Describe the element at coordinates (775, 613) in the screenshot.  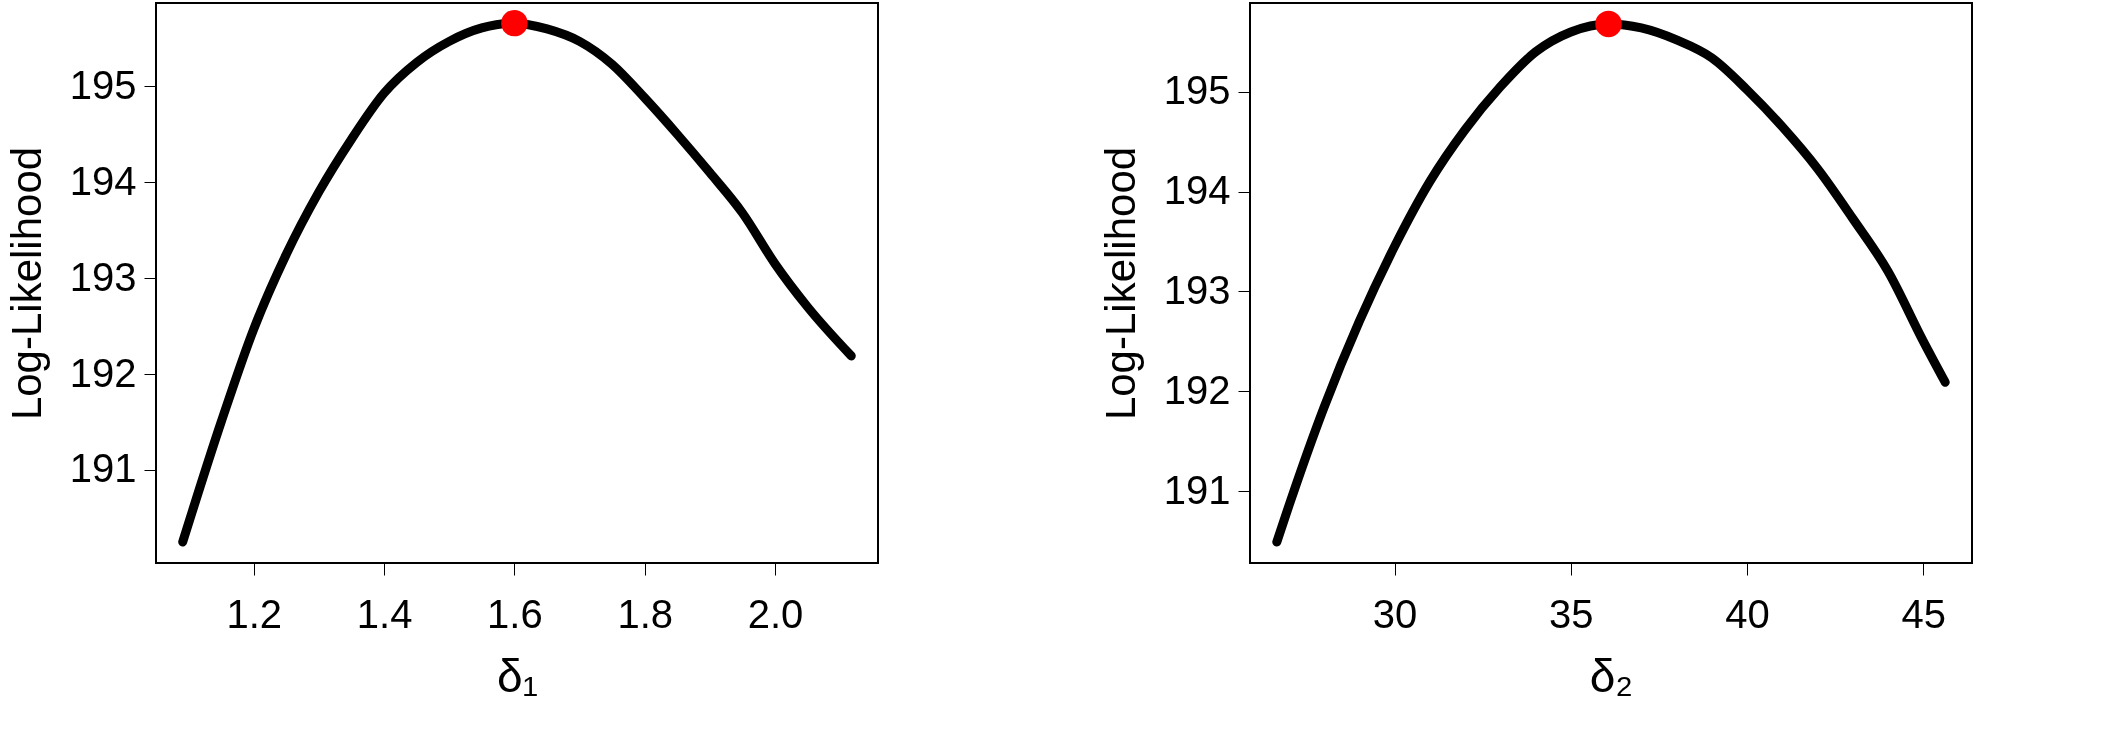
I see `x-tick-label: 2.0` at that location.